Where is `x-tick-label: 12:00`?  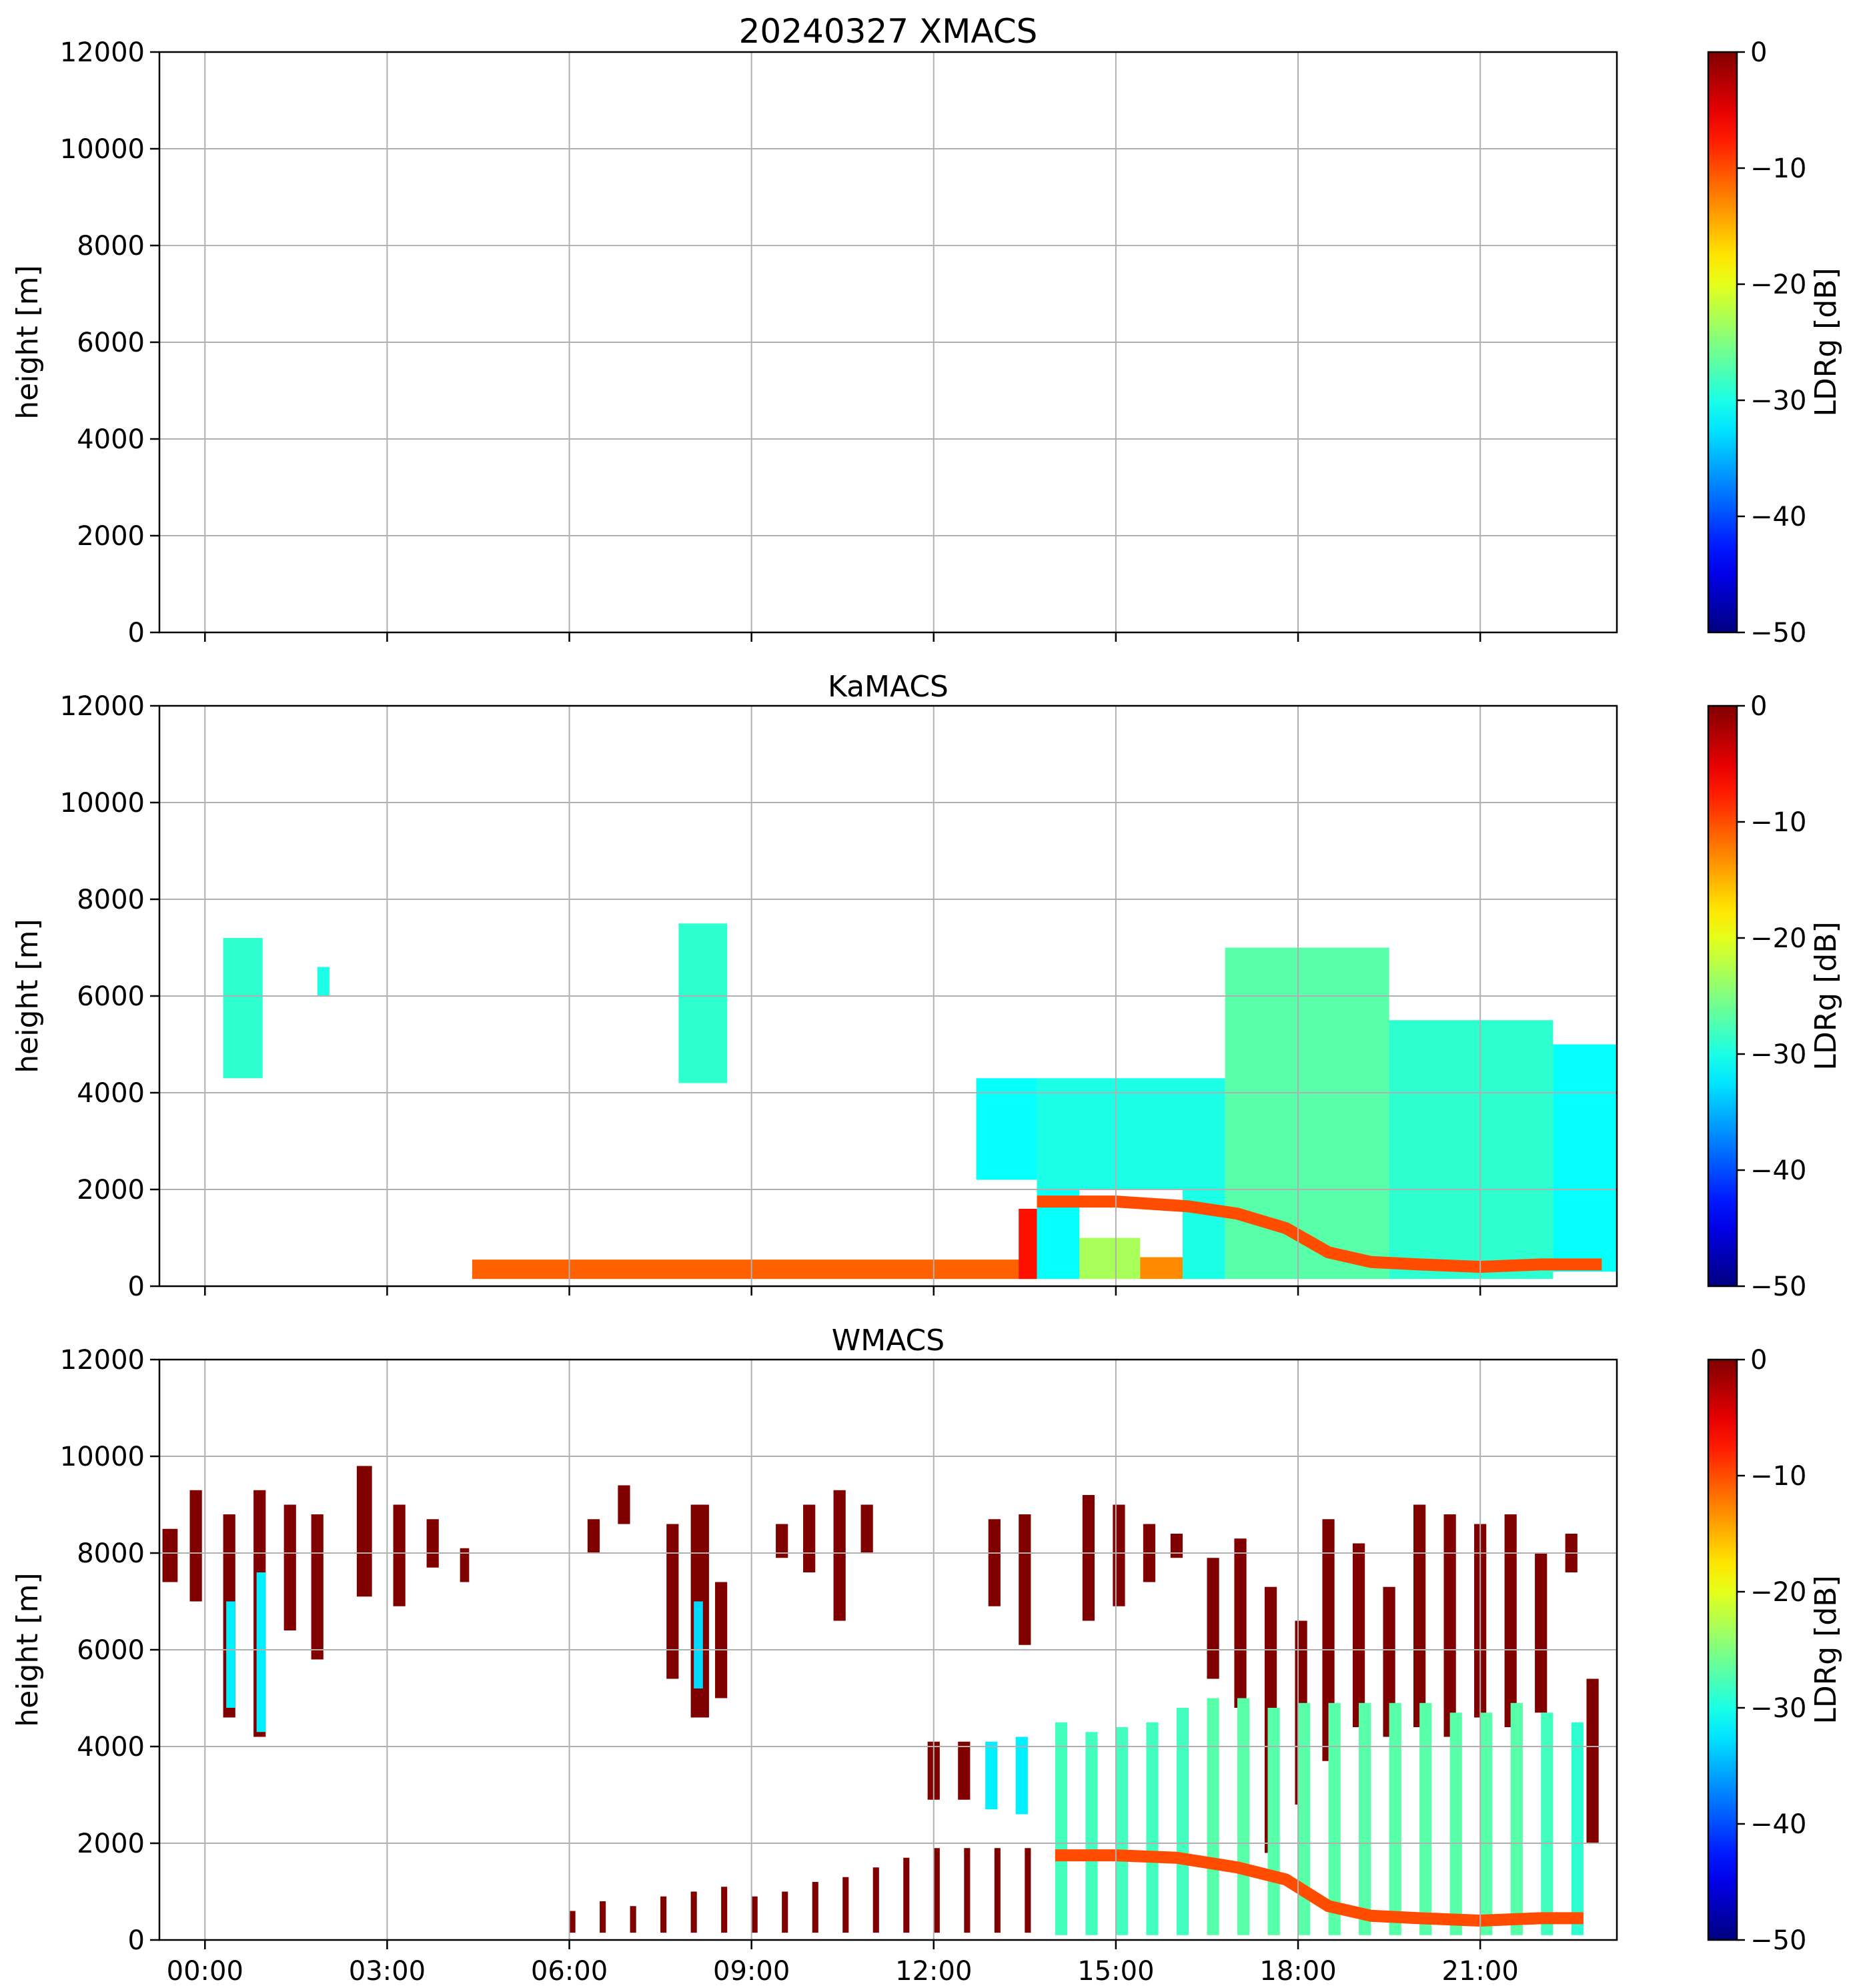
x-tick-label: 12:00 is located at coordinates (933, 1971).